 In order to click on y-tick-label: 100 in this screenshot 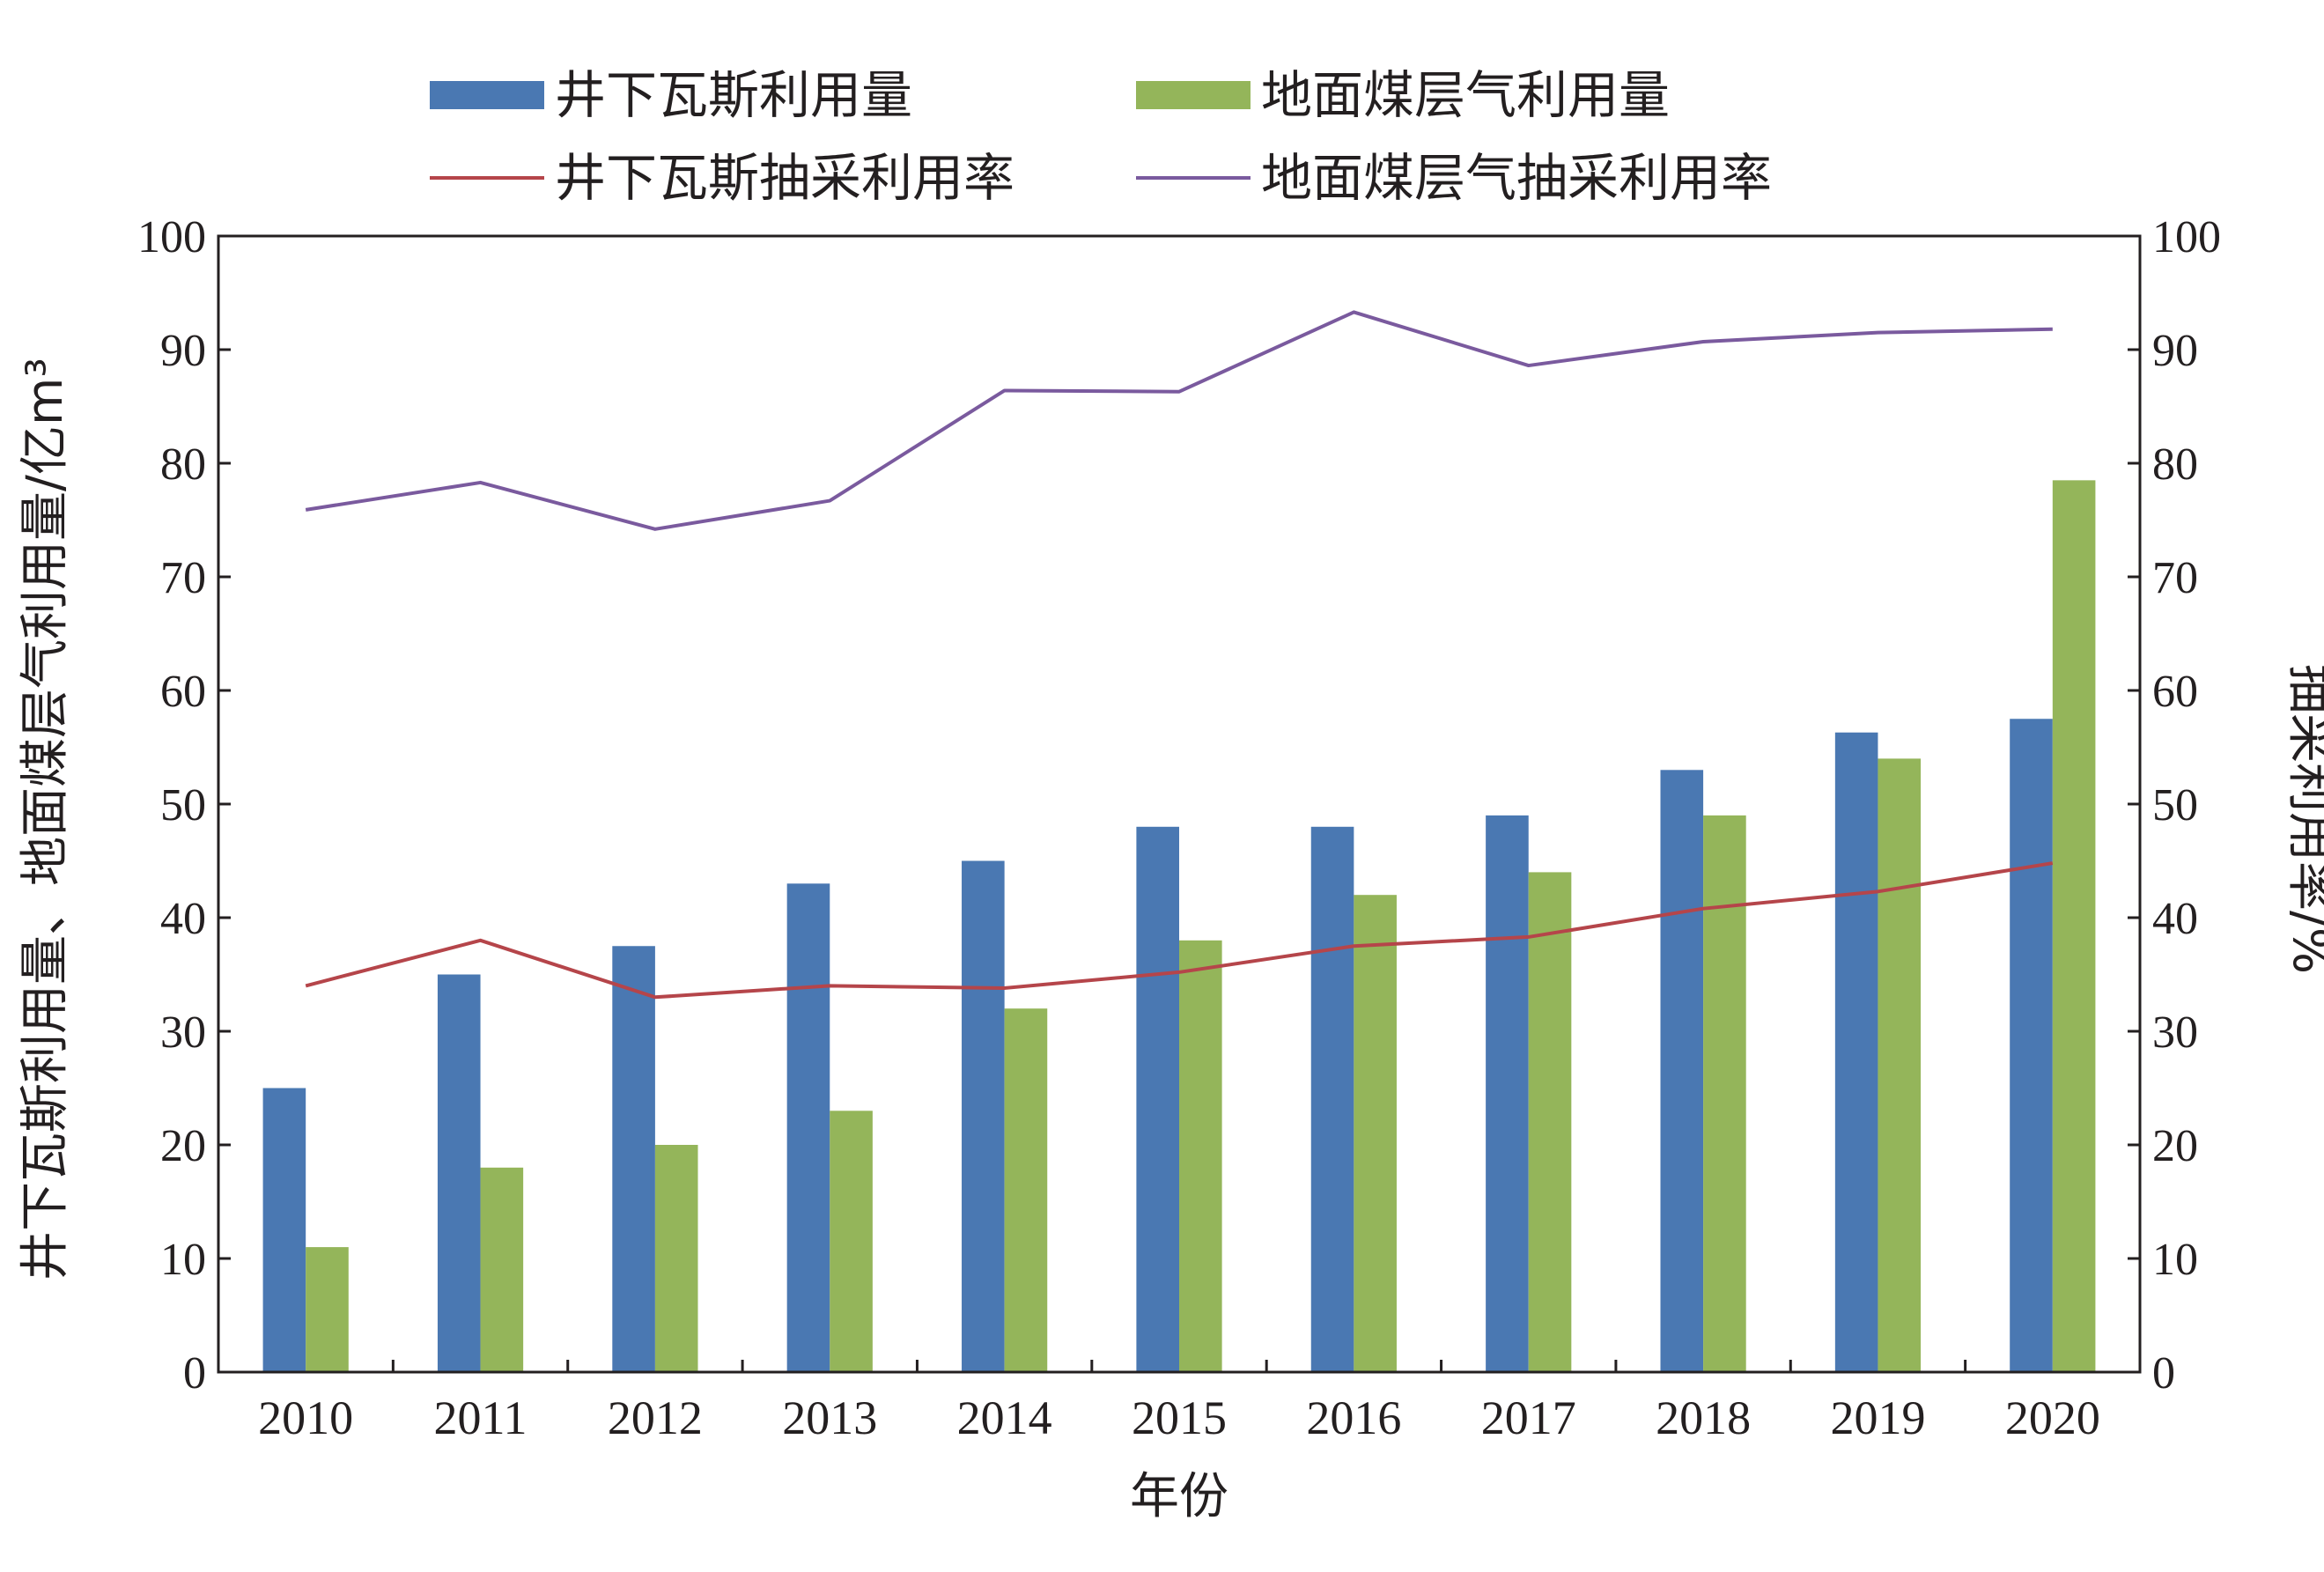, I will do `click(171, 237)`.